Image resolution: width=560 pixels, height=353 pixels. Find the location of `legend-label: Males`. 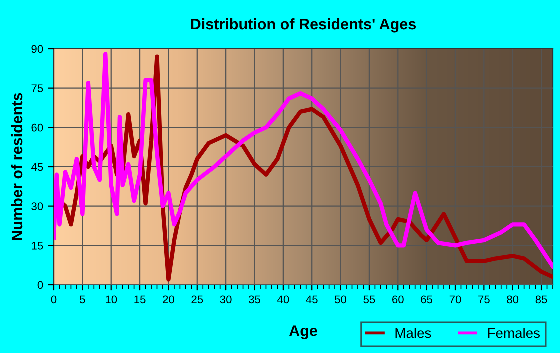

legend-label: Males is located at coordinates (414, 333).